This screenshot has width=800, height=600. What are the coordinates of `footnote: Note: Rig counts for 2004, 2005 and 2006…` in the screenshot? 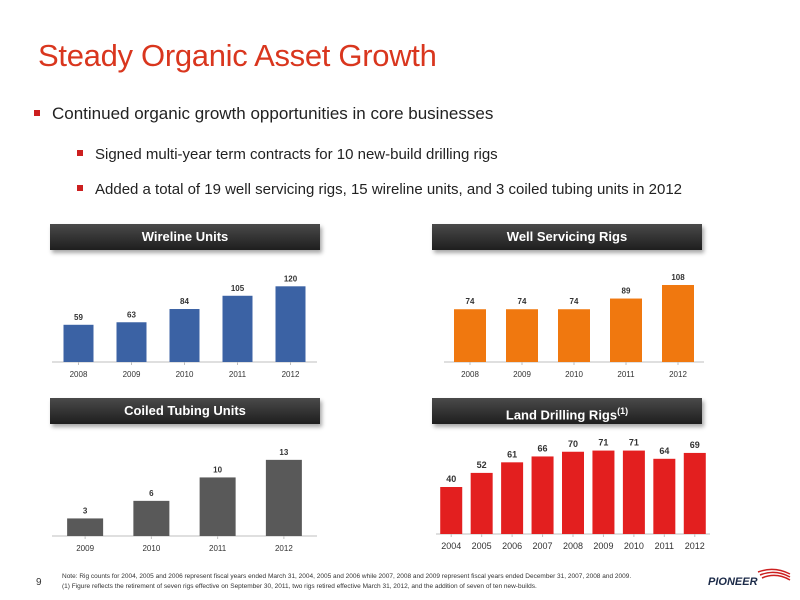 It's located at (346, 582).